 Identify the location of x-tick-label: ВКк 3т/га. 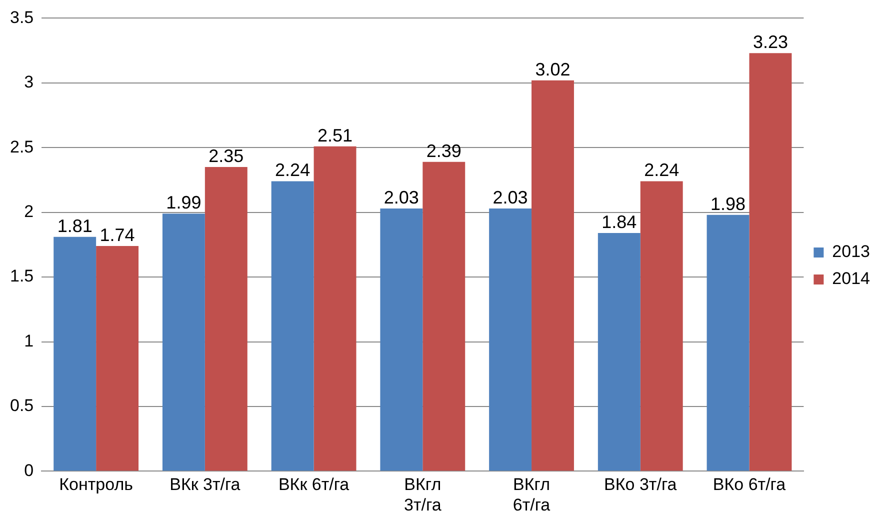
(205, 484).